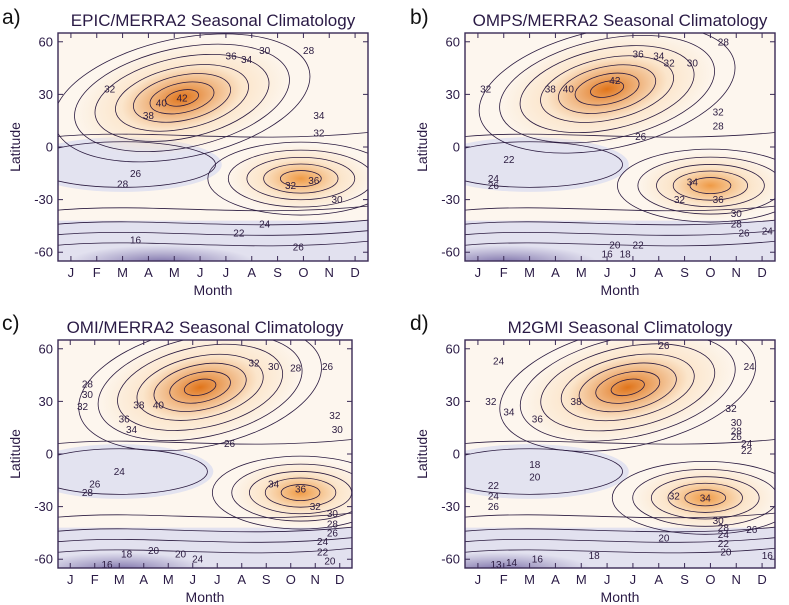 This screenshot has width=789, height=605. What do you see at coordinates (453, 348) in the screenshot?
I see `y-tick-label: 60` at bounding box center [453, 348].